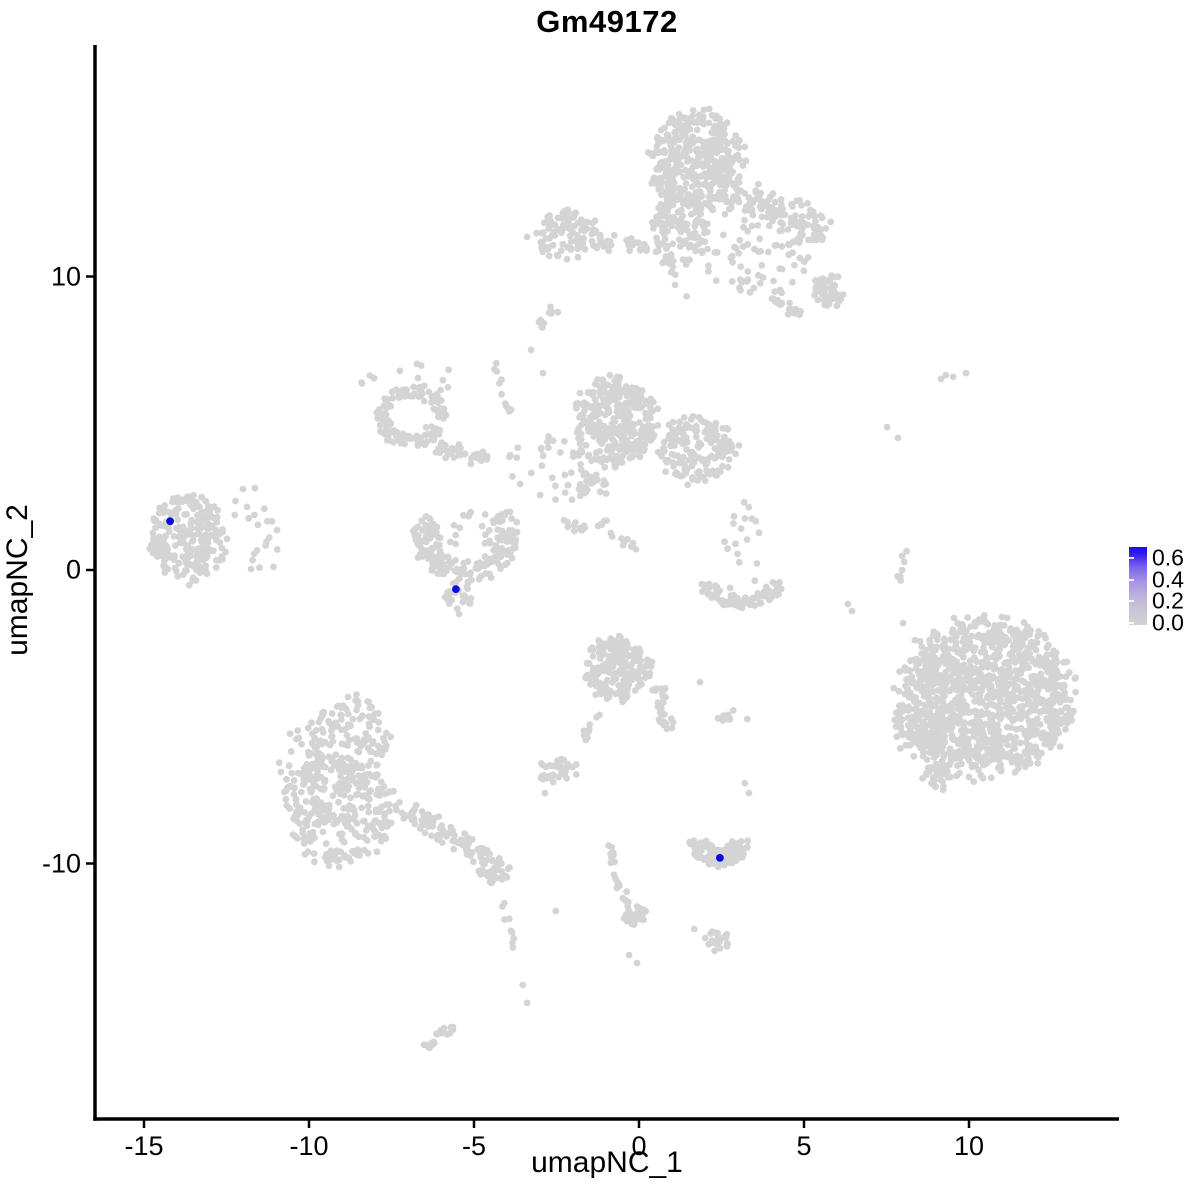 The width and height of the screenshot is (1200, 1200). I want to click on y-tick-label: -10, so click(61, 863).